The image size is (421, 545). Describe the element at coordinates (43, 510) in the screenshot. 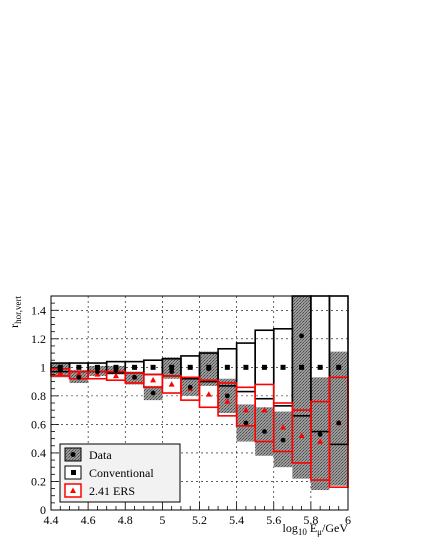

I see `y-tick-label: 0` at that location.